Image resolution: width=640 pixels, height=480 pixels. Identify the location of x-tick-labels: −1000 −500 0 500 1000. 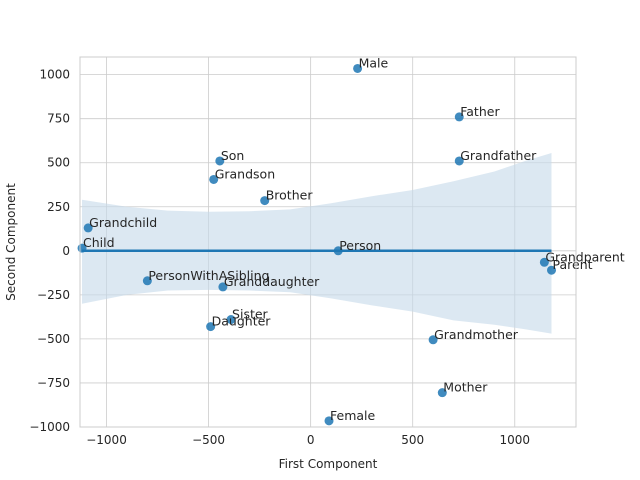
(308, 440).